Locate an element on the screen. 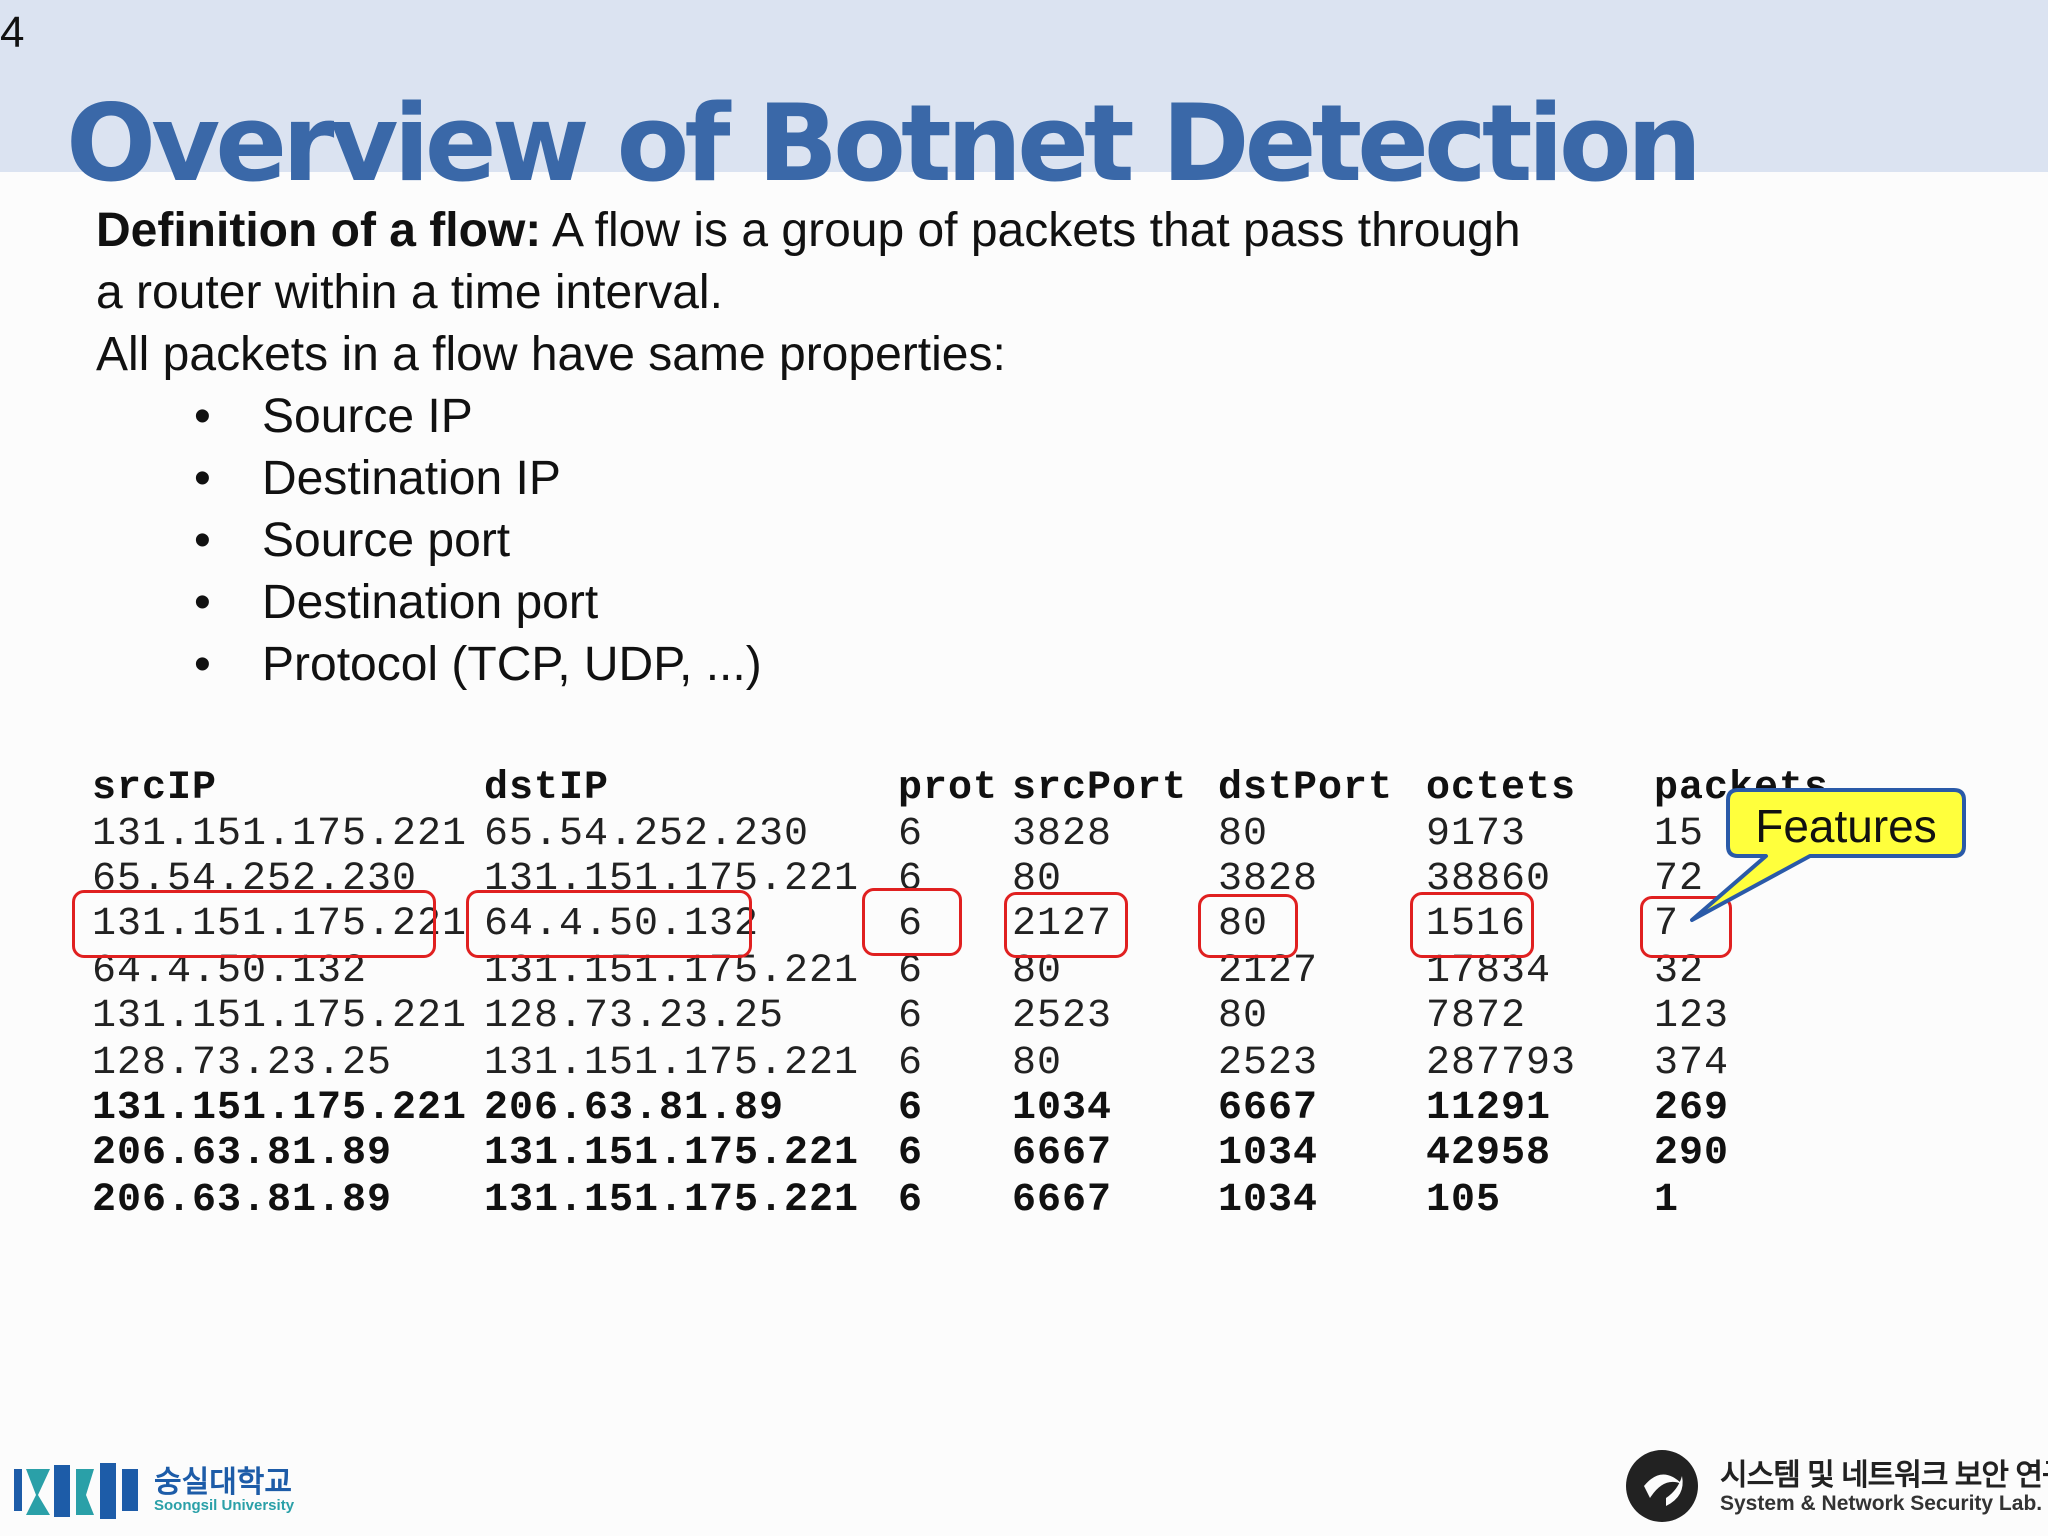  table-cell-dstport: 2127 is located at coordinates (1268, 971).